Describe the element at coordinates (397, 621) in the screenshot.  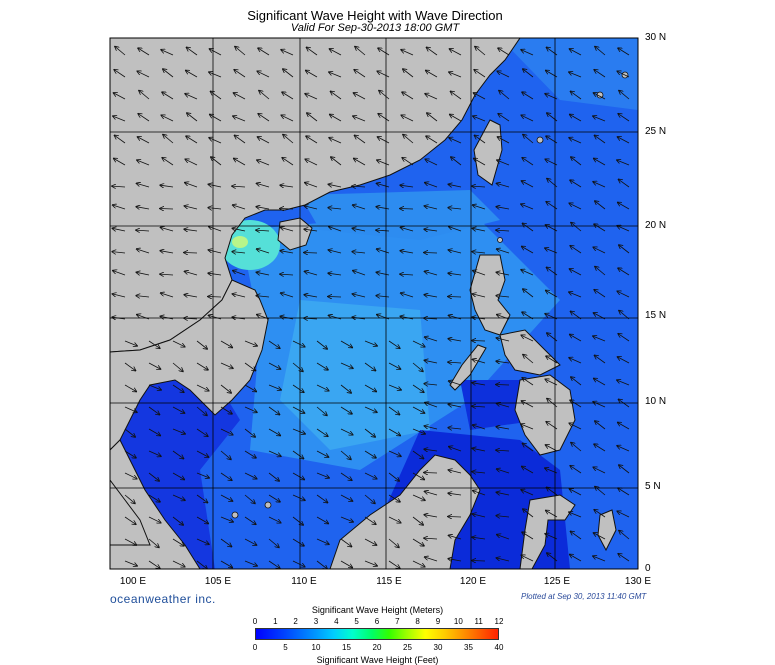
I see `colorbar-meter-tick: 7` at that location.